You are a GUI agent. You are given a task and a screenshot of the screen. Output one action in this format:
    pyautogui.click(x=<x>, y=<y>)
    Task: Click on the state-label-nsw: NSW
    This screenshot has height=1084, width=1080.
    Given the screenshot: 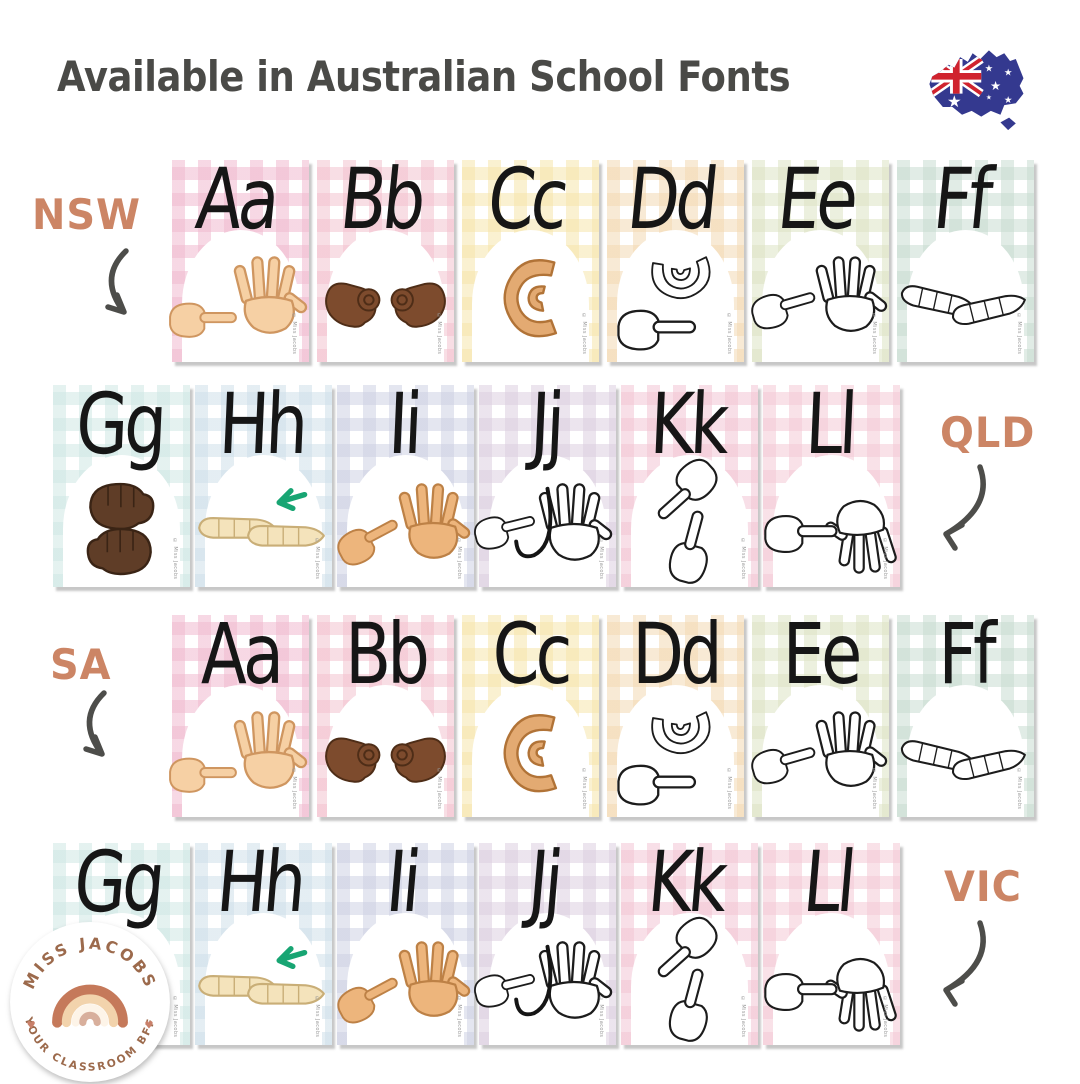 What is the action you would take?
    pyautogui.click(x=86, y=214)
    